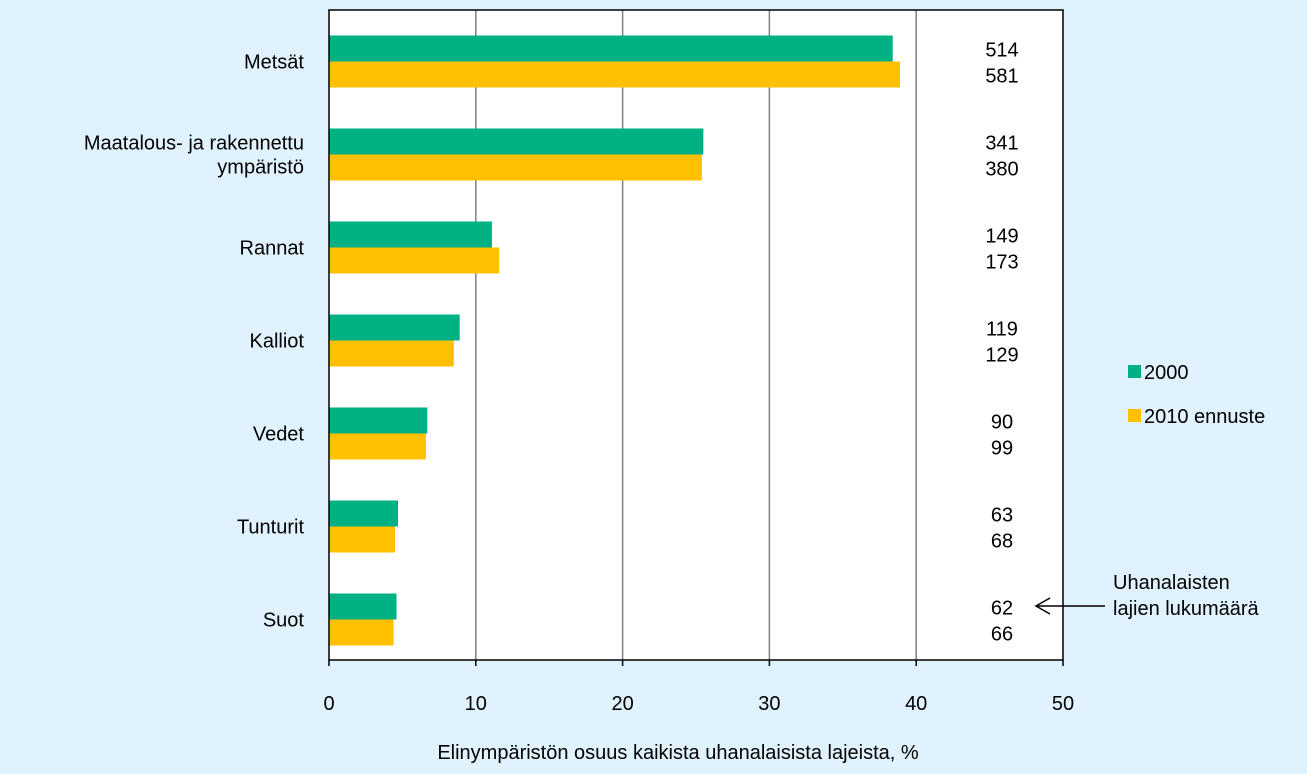 The image size is (1307, 774). I want to click on count-label: 63, so click(1002, 516).